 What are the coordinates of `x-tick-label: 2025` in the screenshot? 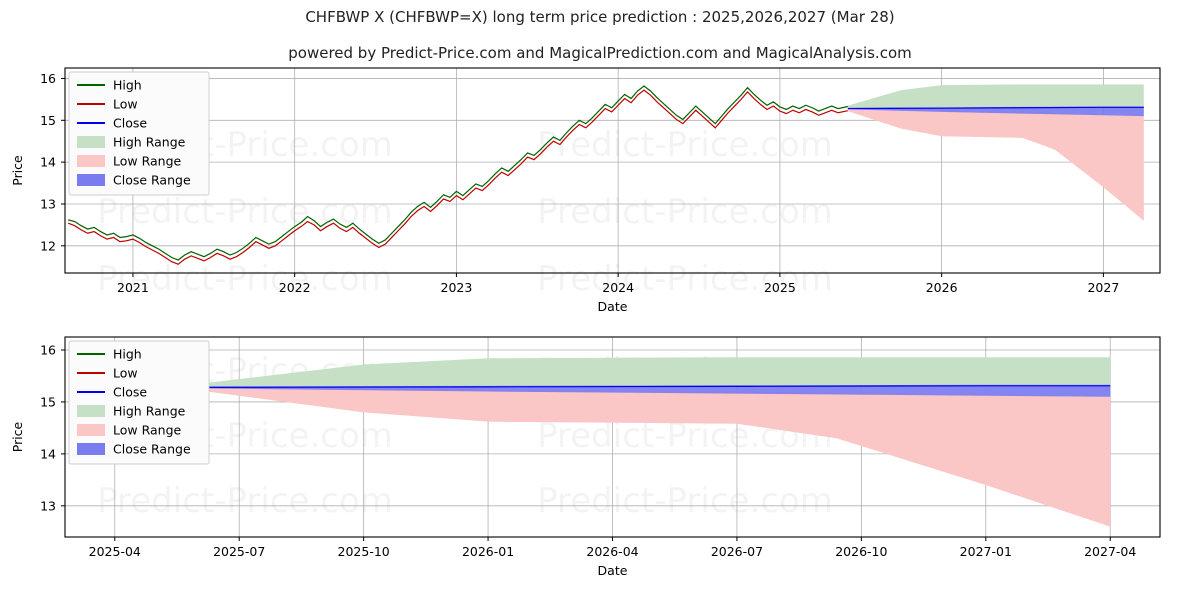 It's located at (780, 287).